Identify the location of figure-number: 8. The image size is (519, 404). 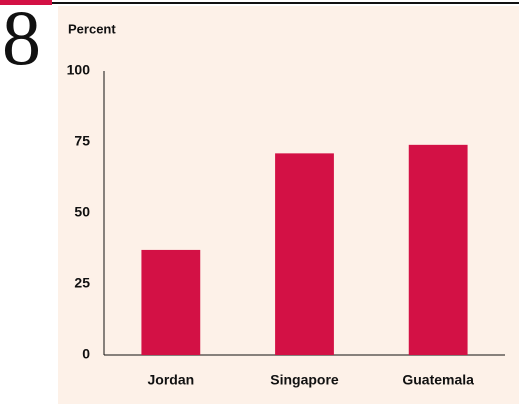
(21, 40).